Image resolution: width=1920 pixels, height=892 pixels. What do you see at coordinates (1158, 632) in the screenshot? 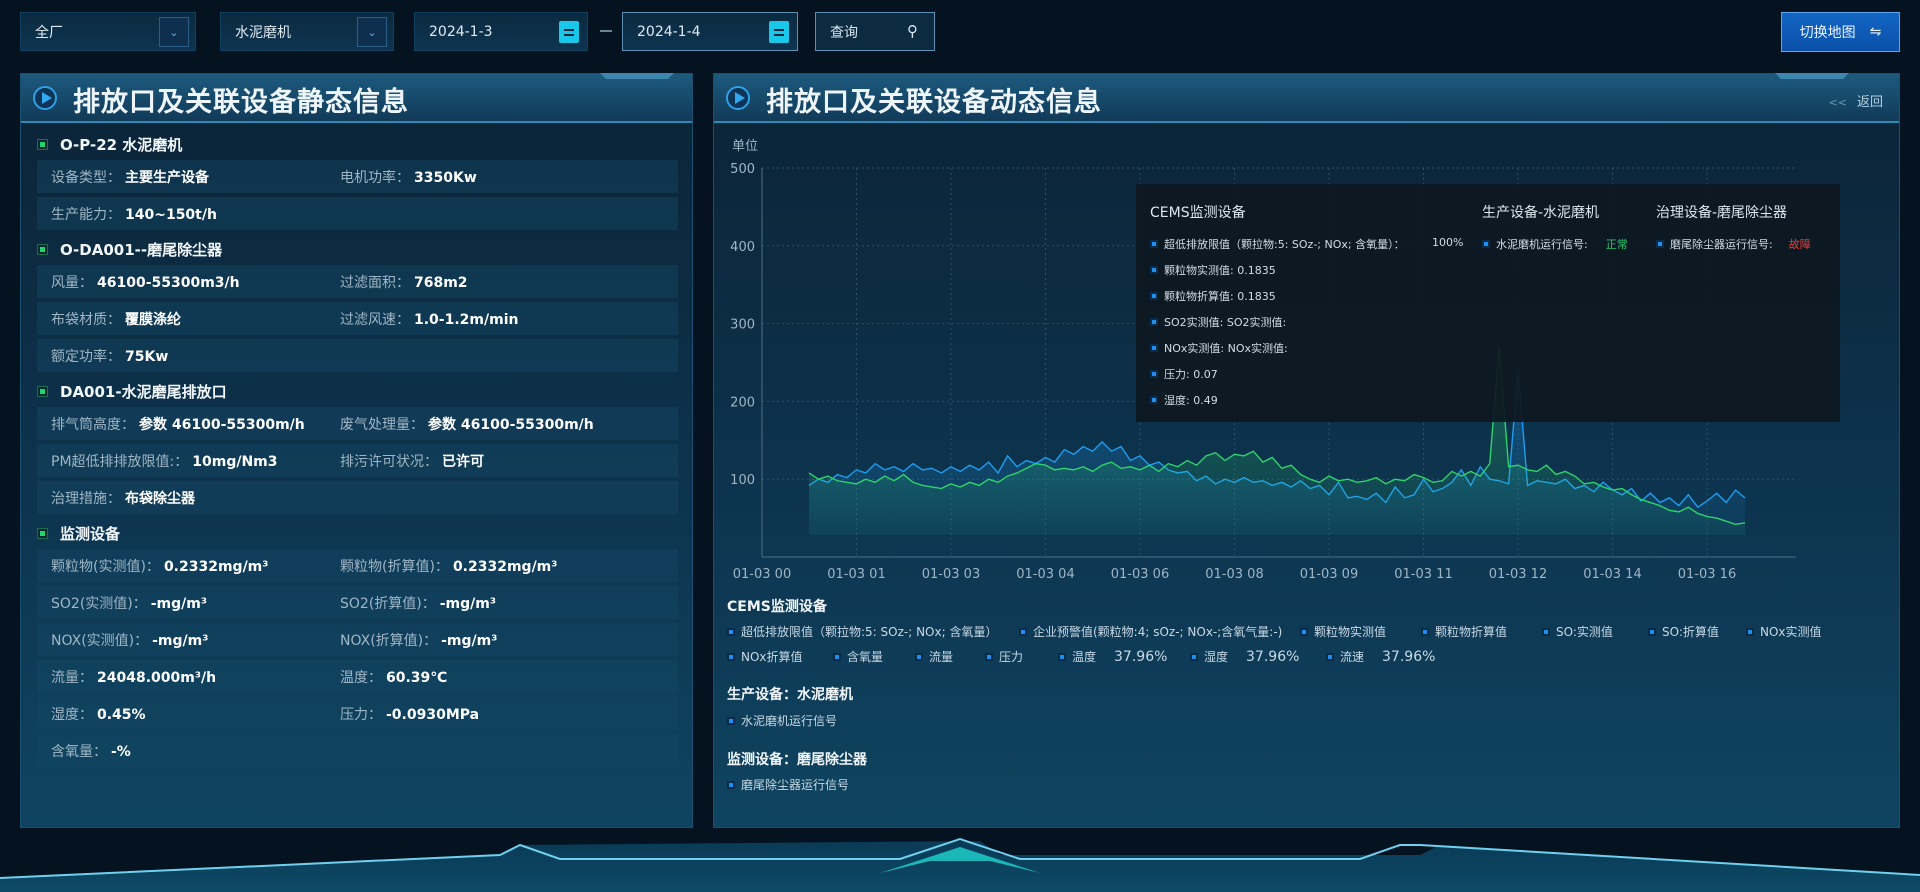
I see `legend-label: 企业预警值(颗粒物:4; sOz-; NOx-;含氧气量:-)` at bounding box center [1158, 632].